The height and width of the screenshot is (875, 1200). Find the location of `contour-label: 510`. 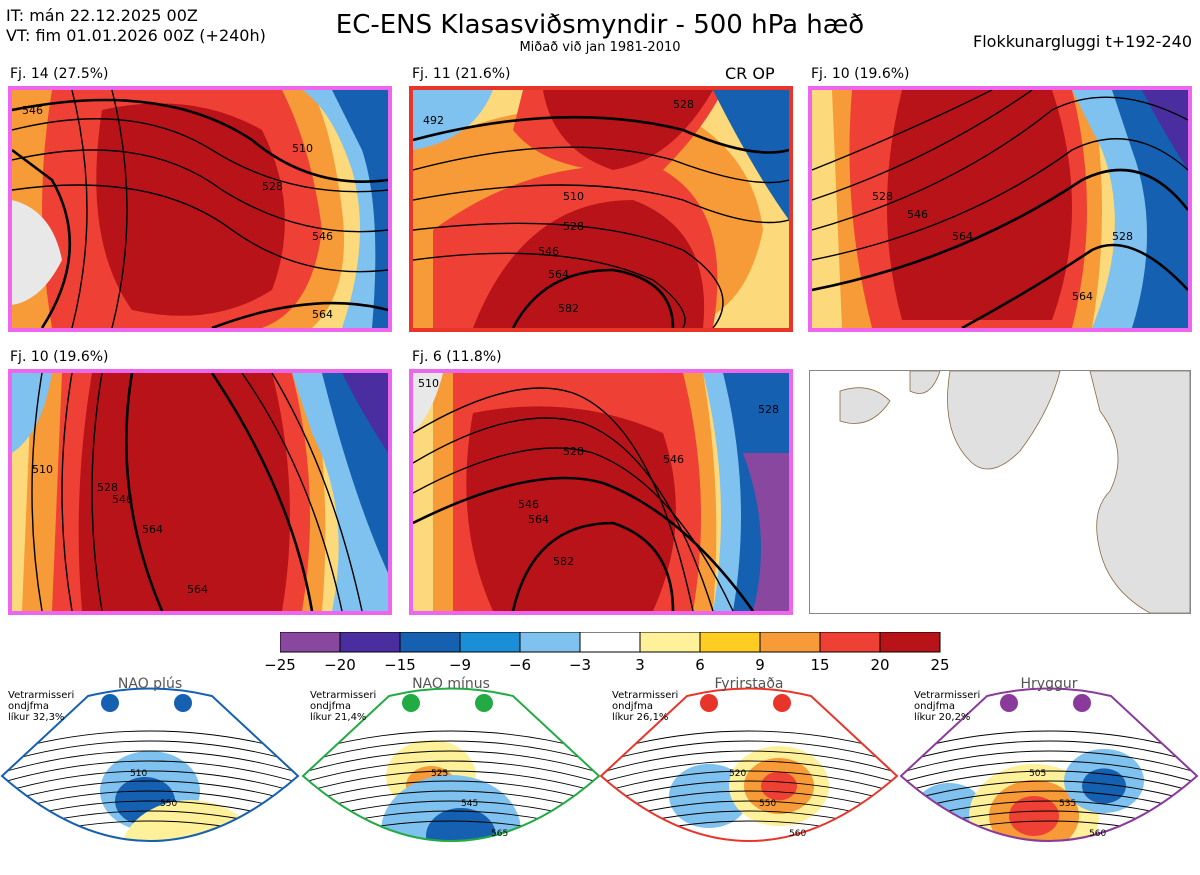

contour-label: 510 is located at coordinates (138, 774).